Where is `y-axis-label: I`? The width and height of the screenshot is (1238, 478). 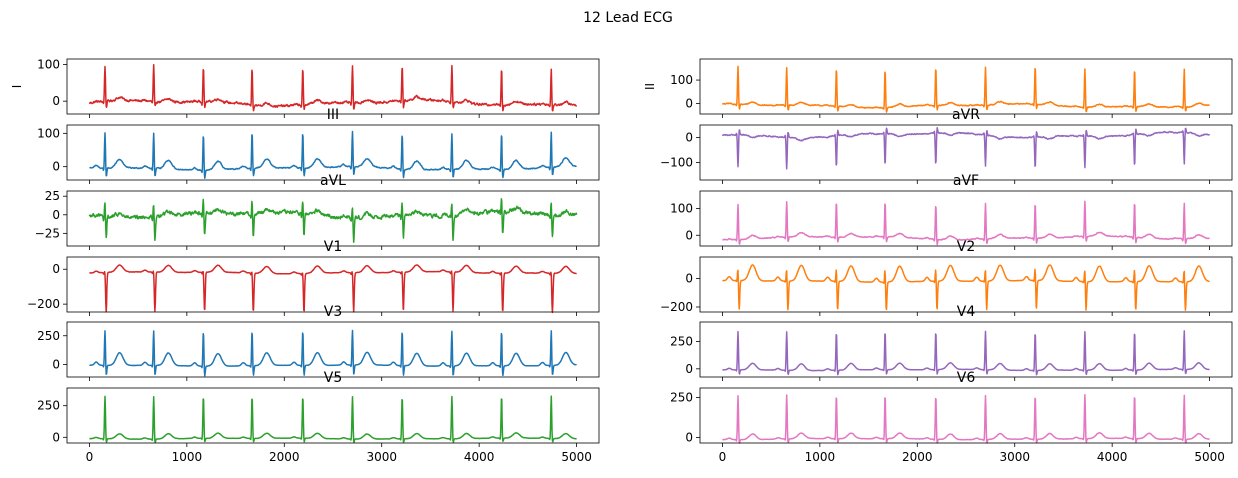 y-axis-label: I is located at coordinates (17, 87).